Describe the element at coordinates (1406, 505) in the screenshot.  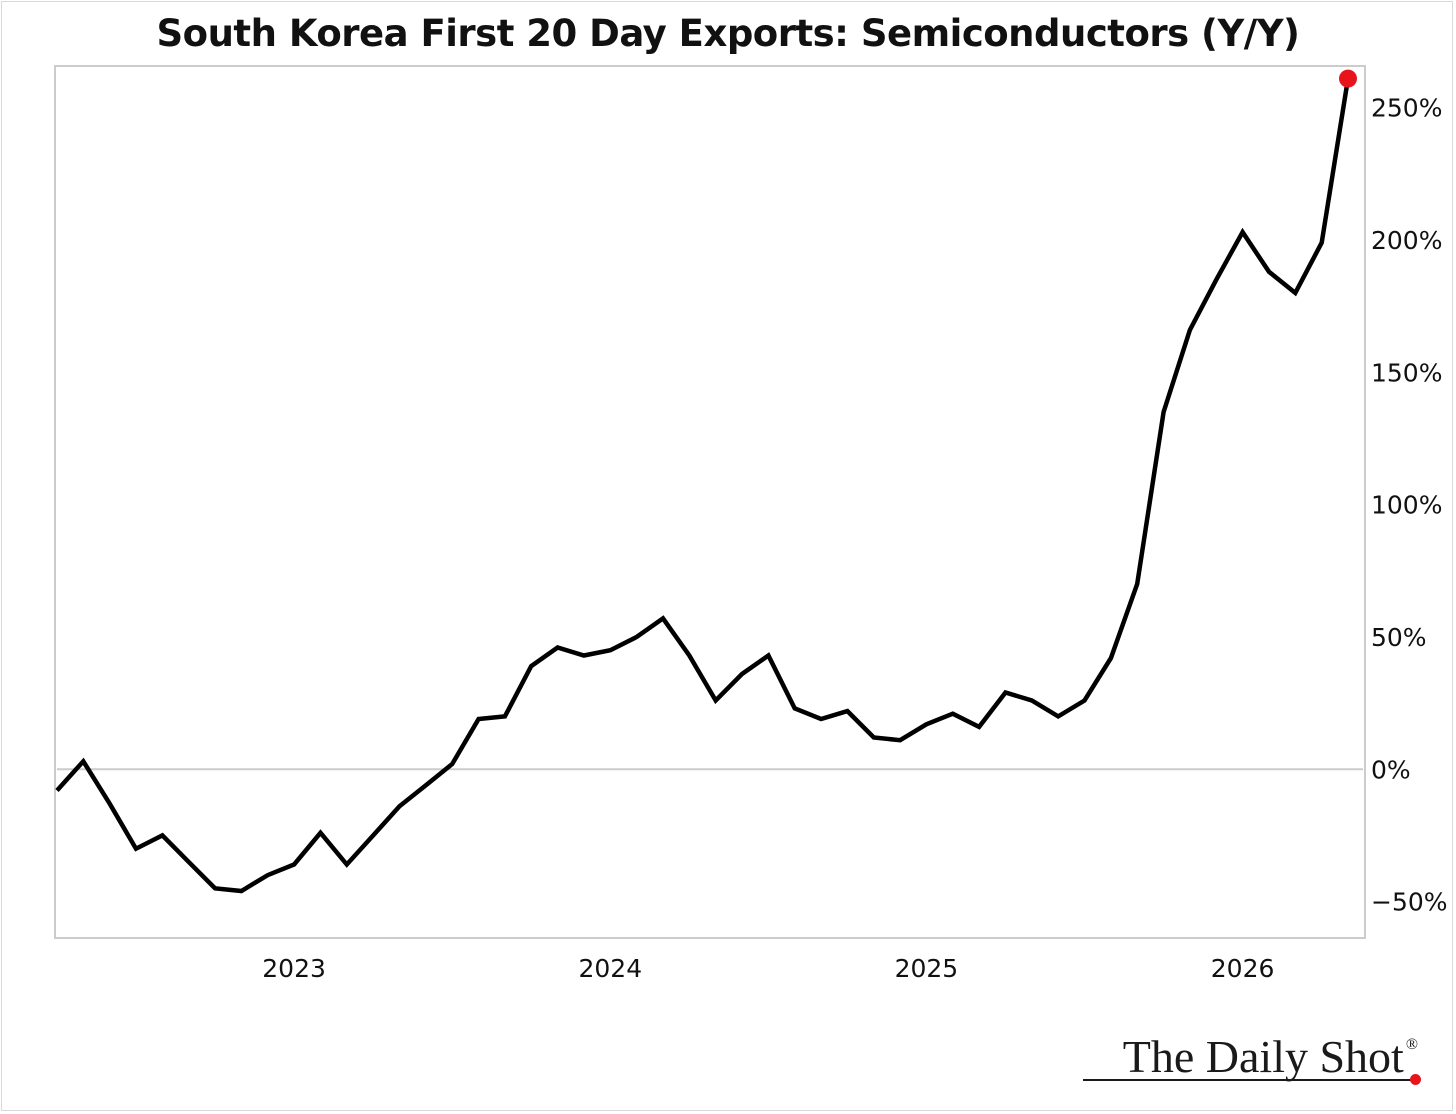
I see `y-tick-label: 100%` at that location.